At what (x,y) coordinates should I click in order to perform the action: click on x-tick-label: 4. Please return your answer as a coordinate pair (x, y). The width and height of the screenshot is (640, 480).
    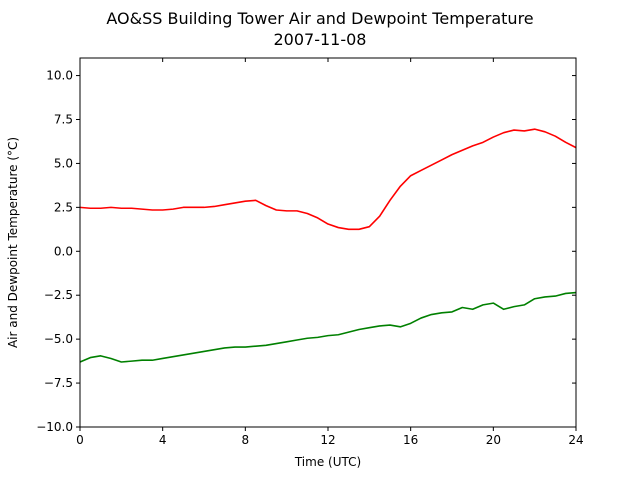
    Looking at the image, I should click on (163, 440).